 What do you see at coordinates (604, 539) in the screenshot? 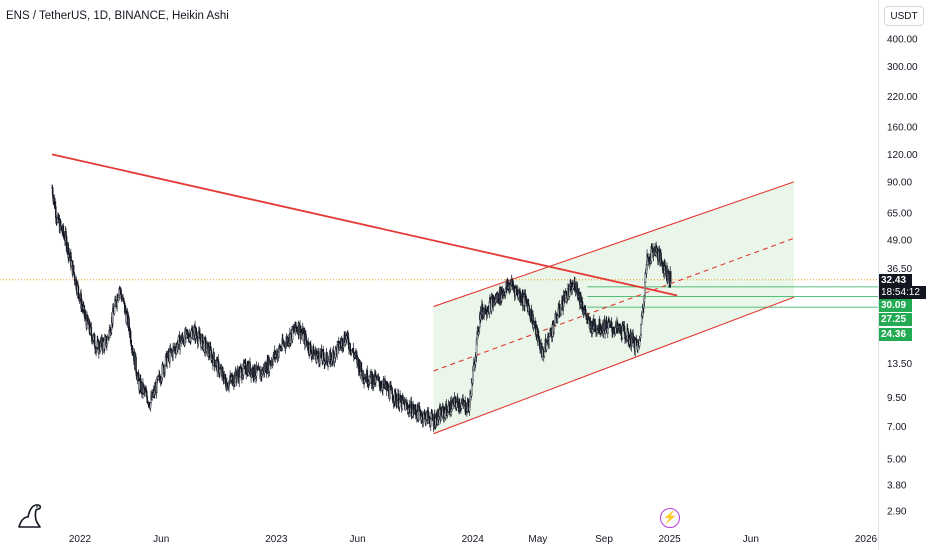
I see `x-tick-label: Sep` at bounding box center [604, 539].